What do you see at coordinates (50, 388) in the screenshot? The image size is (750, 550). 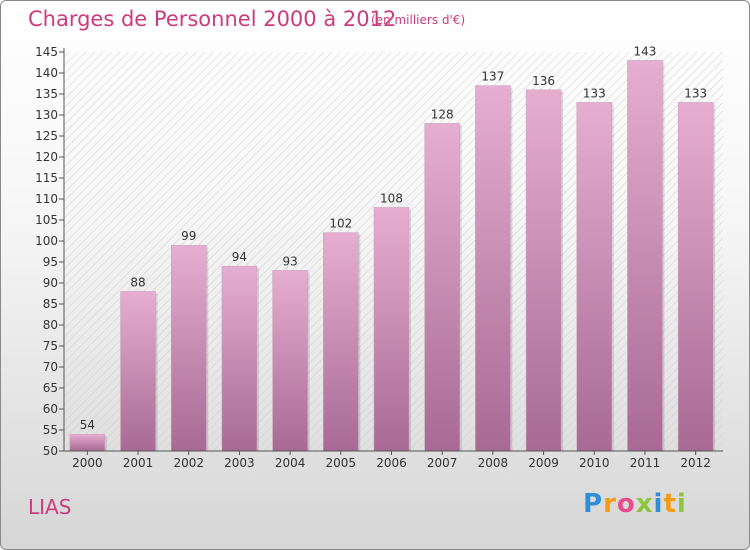 I see `y-tick-label: 65` at bounding box center [50, 388].